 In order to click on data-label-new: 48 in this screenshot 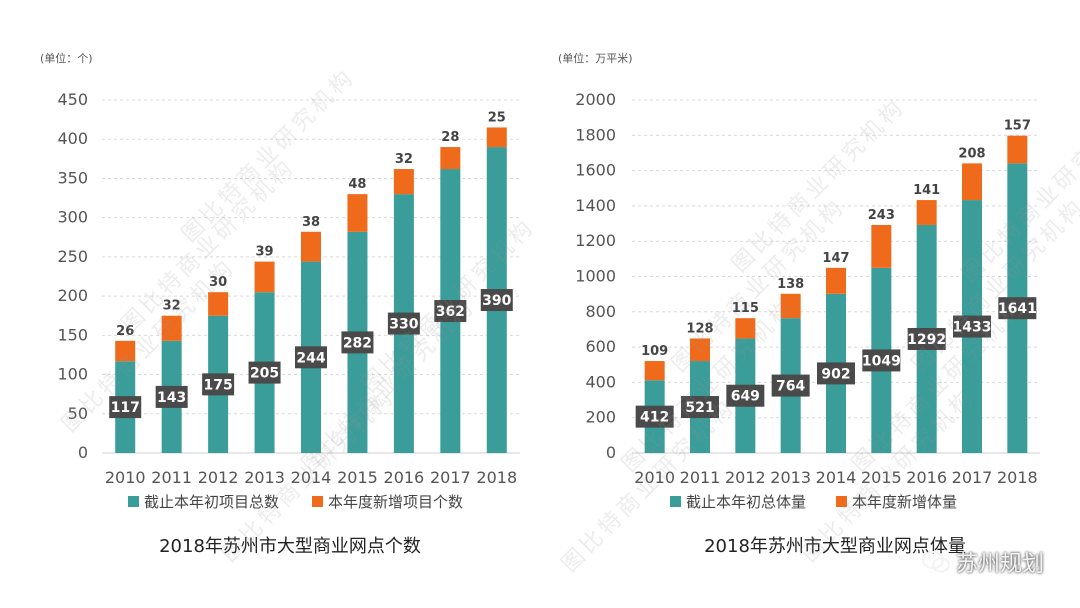, I will do `click(357, 184)`.